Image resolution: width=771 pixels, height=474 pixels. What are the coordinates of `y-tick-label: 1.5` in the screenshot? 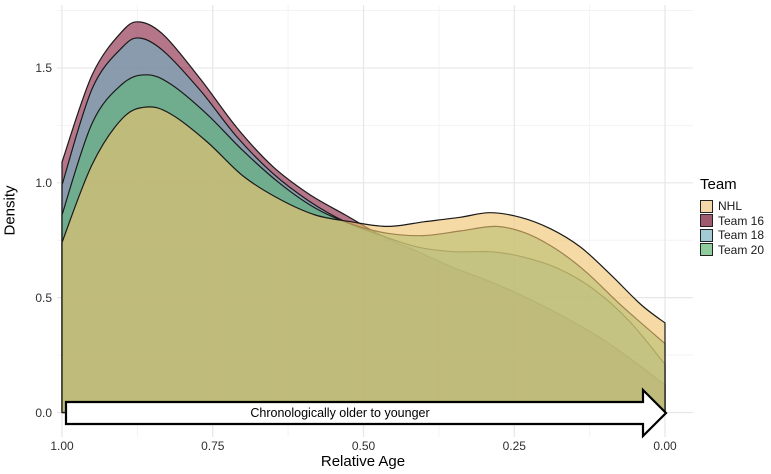 It's located at (43, 67).